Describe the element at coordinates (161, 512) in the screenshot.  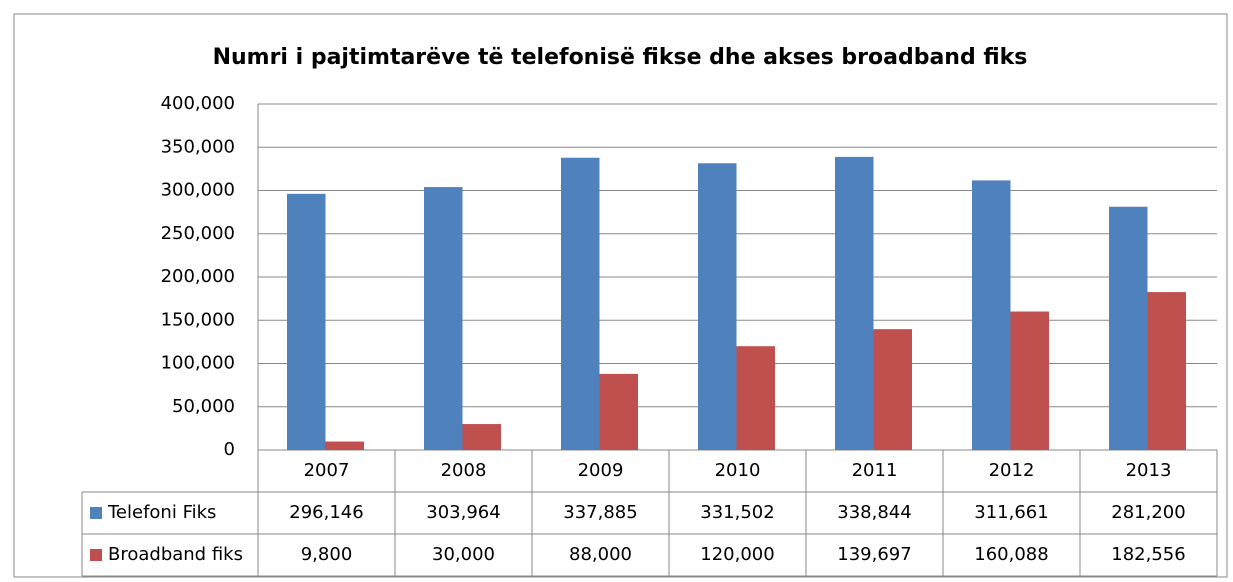
I see `legend-label: Telefoni Fiks` at that location.